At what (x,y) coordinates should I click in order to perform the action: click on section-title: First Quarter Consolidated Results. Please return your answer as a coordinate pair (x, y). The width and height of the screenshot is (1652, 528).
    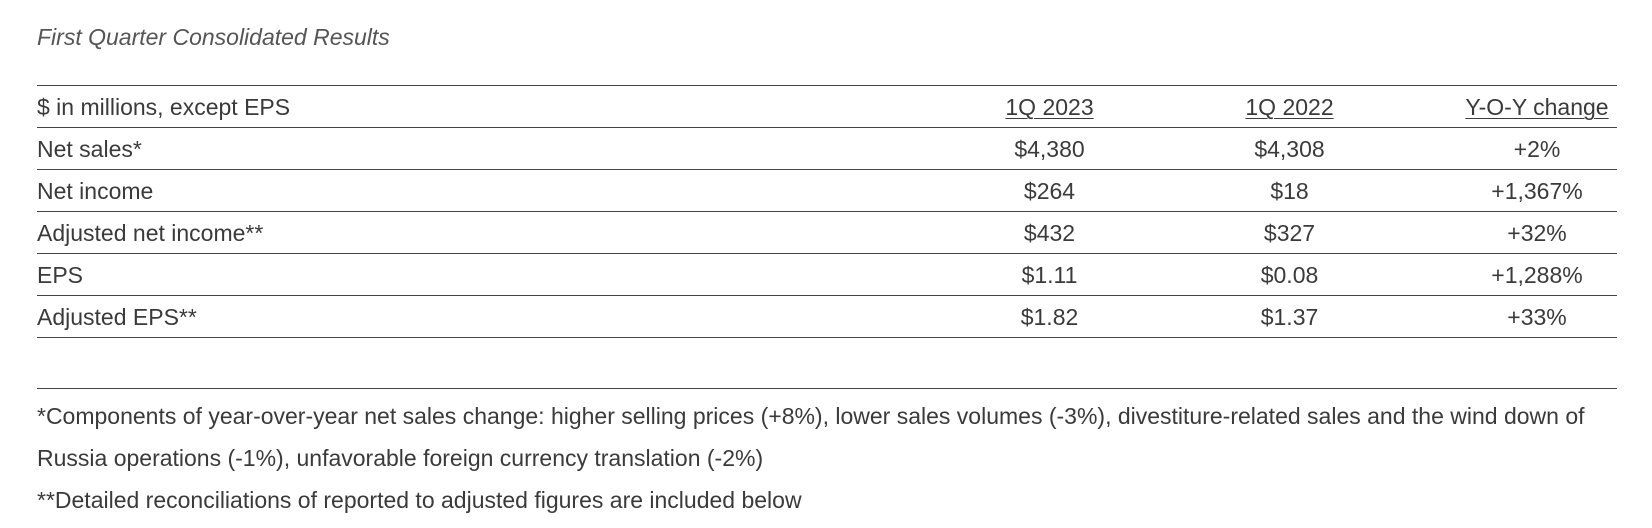
    Looking at the image, I should click on (213, 37).